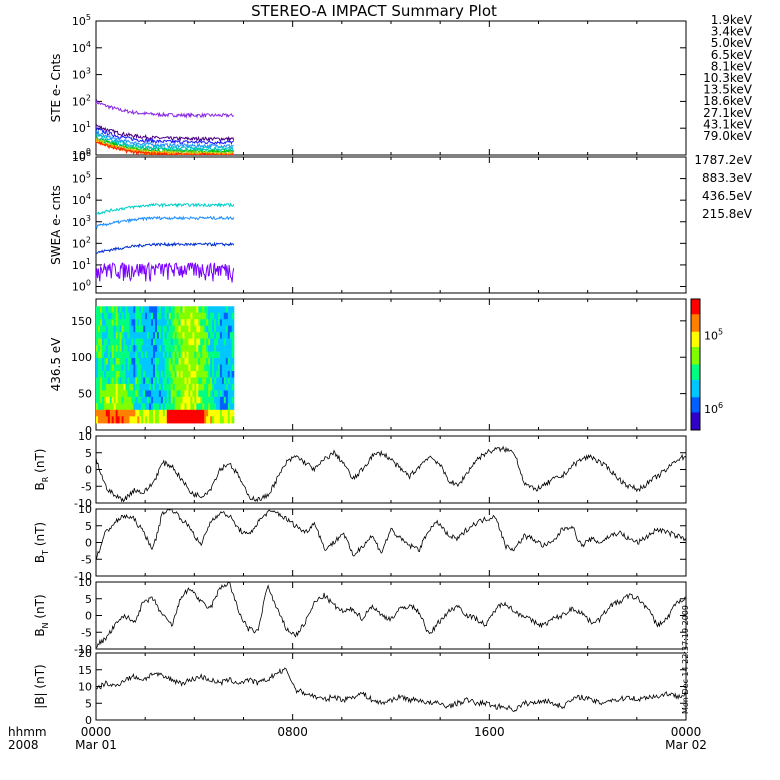 The image size is (780, 780). What do you see at coordinates (165, 147) in the screenshot?
I see `series-line` at bounding box center [165, 147].